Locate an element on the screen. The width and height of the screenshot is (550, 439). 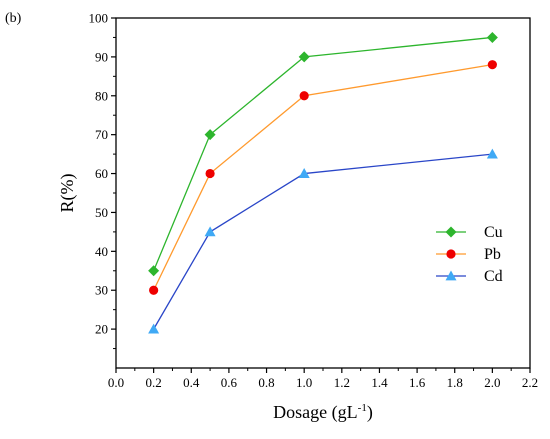
x-tick-label: 1.6 is located at coordinates (417, 382).